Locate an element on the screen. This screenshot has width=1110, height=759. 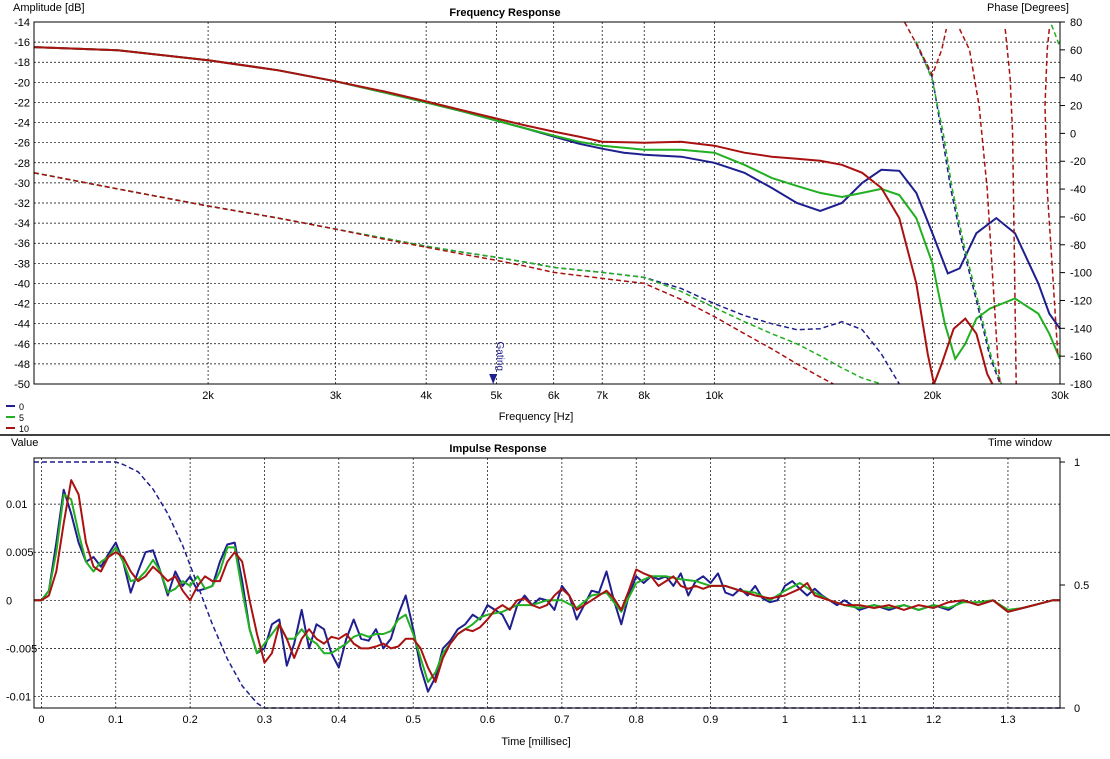
fr-y-right-tick-label: -180 is located at coordinates (1081, 385).